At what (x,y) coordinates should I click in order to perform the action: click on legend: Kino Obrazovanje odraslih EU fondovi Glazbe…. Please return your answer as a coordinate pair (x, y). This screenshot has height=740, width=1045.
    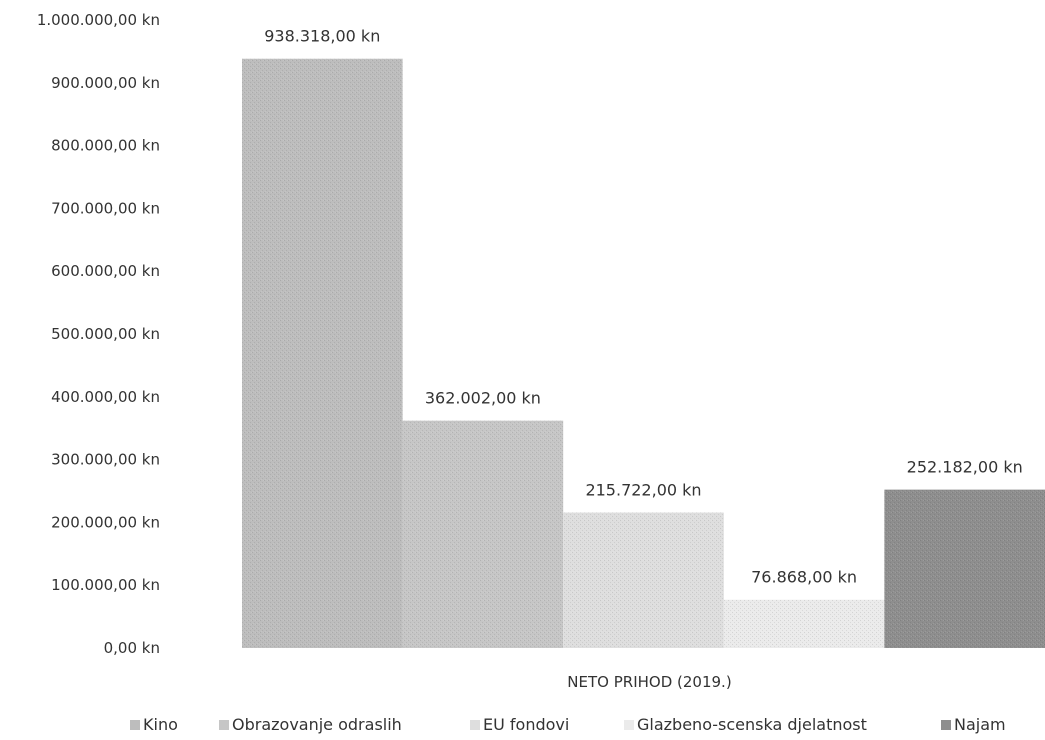
    Looking at the image, I should click on (568, 724).